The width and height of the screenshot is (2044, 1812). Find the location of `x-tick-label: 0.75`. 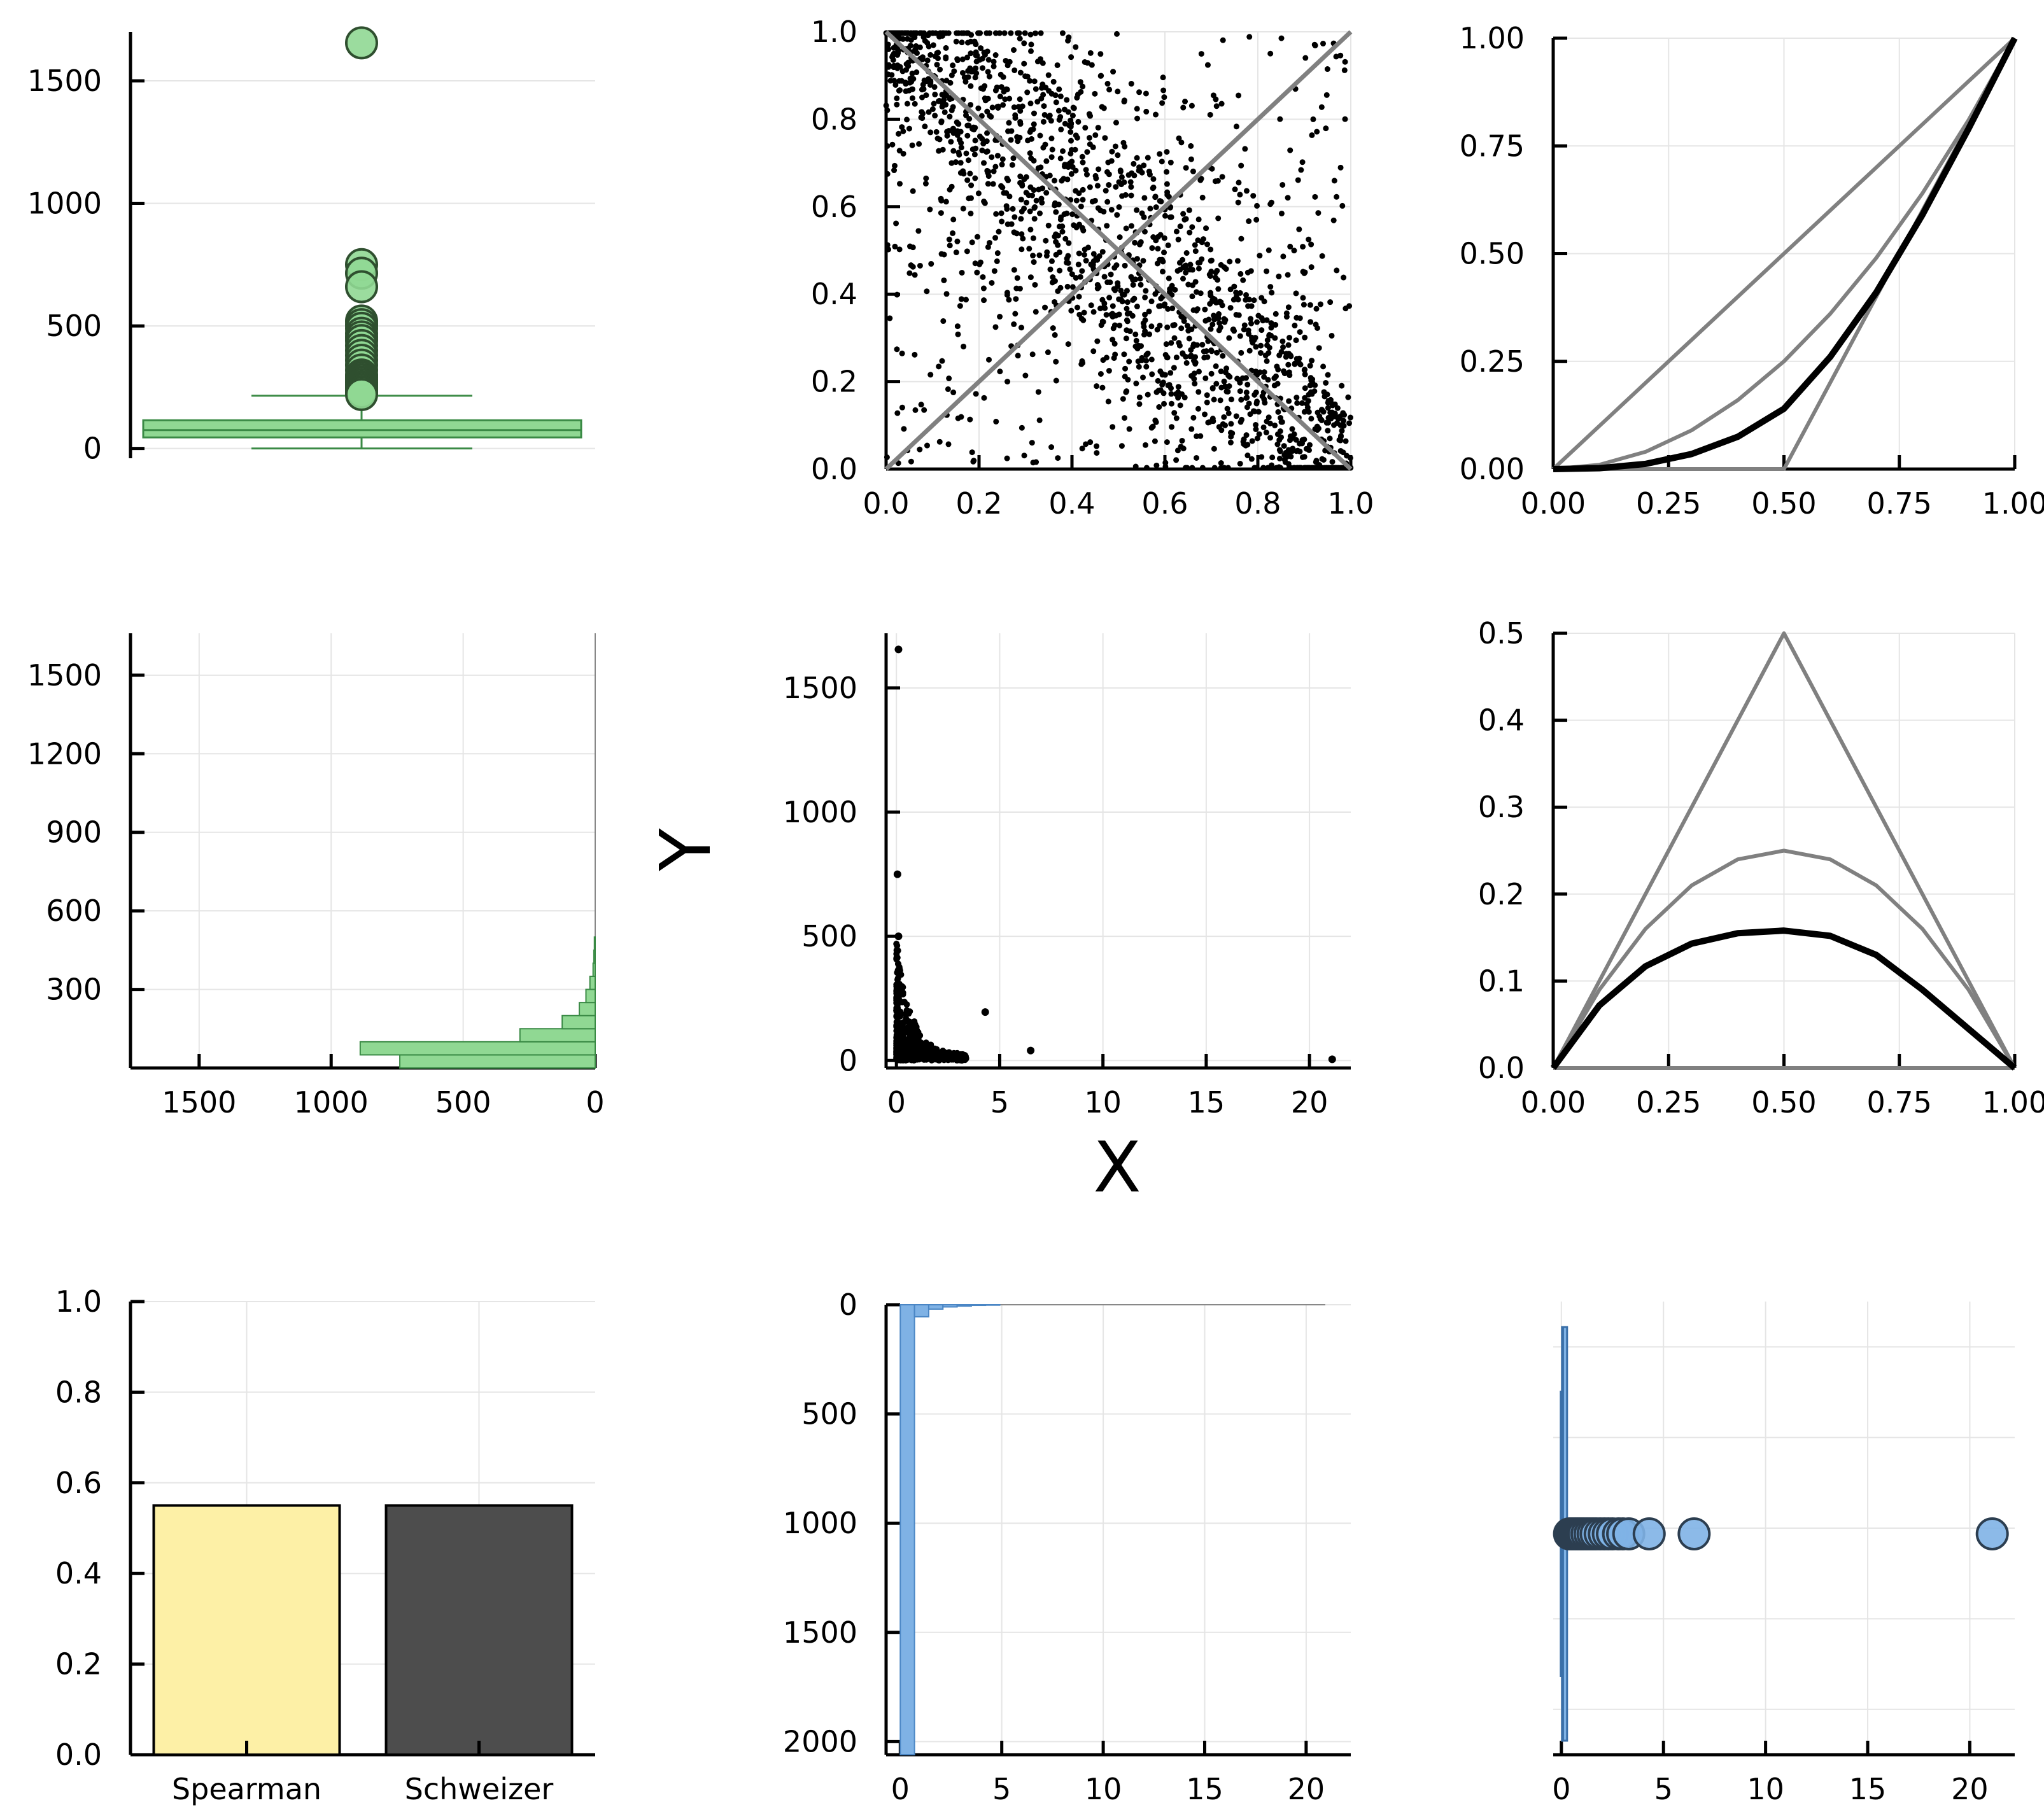

x-tick-label: 0.75 is located at coordinates (1900, 503).